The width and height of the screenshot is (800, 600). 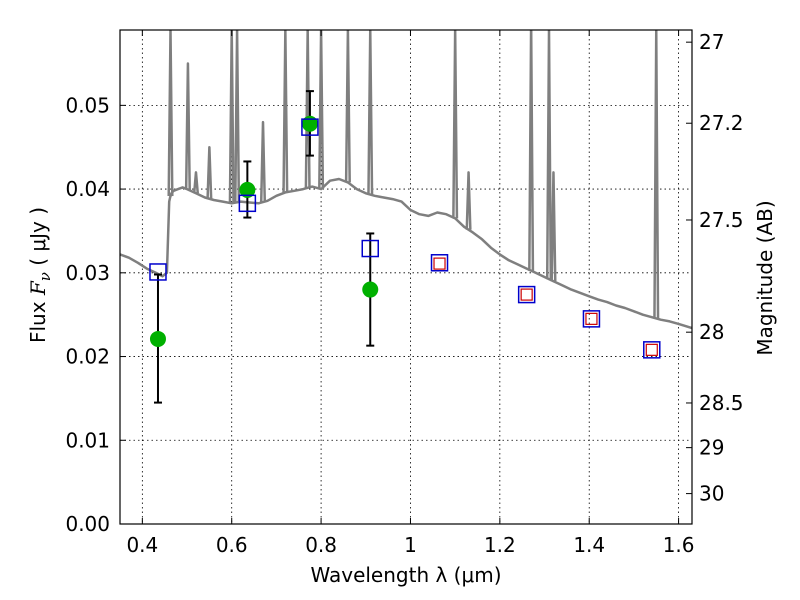 I want to click on x-tick-label: 1.6, so click(x=679, y=545).